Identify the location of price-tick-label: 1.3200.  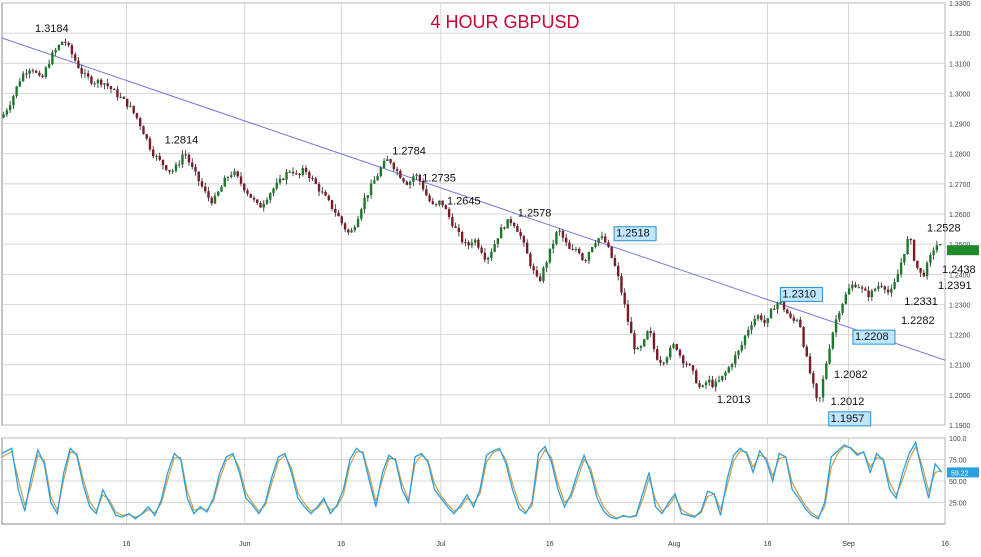
(960, 34).